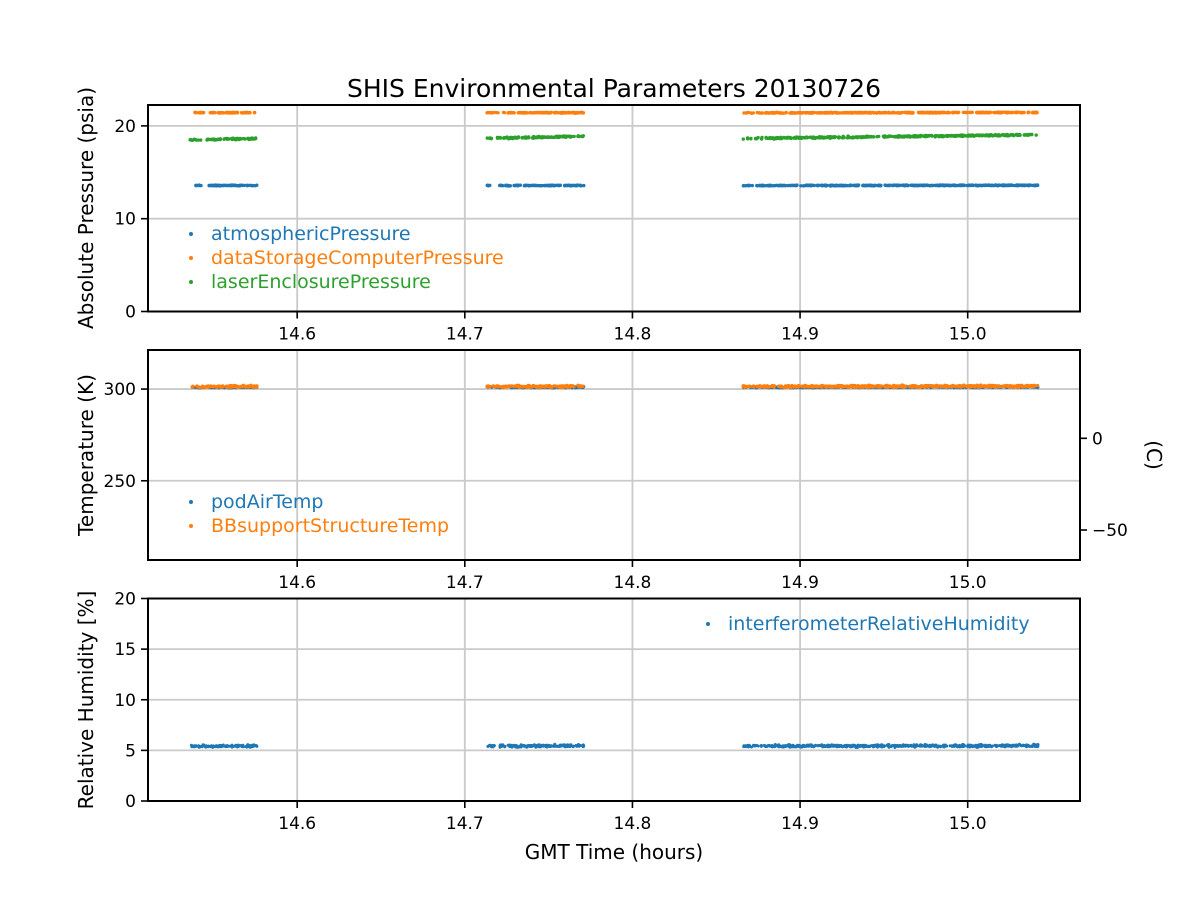 The height and width of the screenshot is (900, 1200). I want to click on series-atmosphericPressure, so click(617, 185).